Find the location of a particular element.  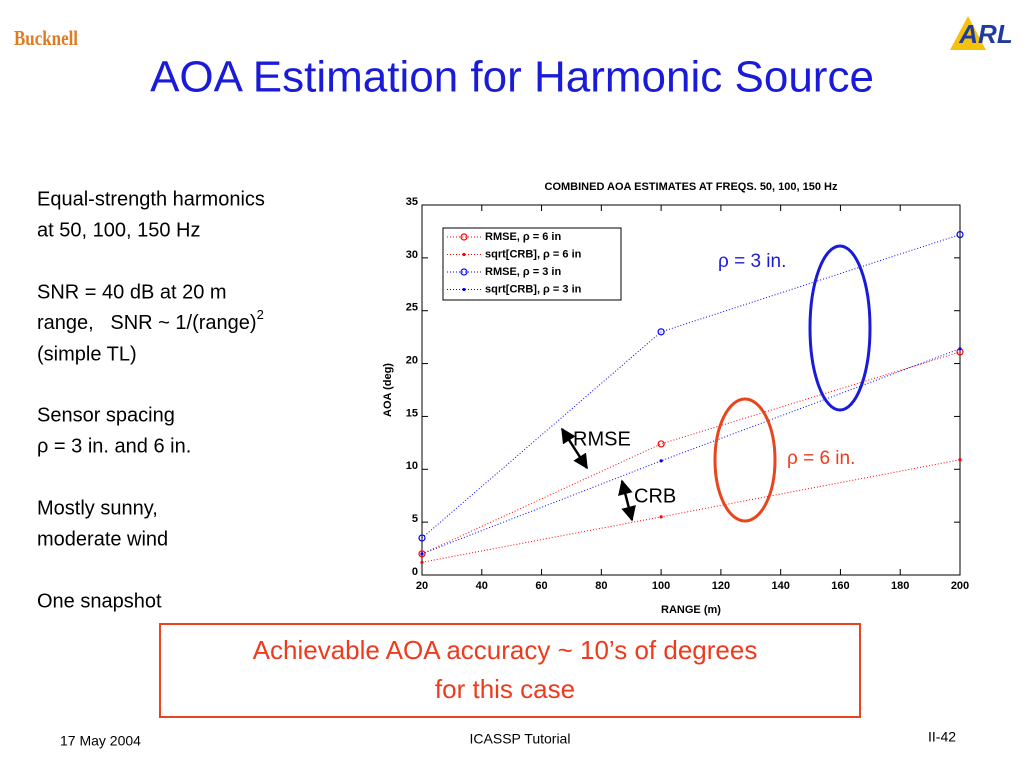

bullet-line: moderate wind is located at coordinates (102, 539).